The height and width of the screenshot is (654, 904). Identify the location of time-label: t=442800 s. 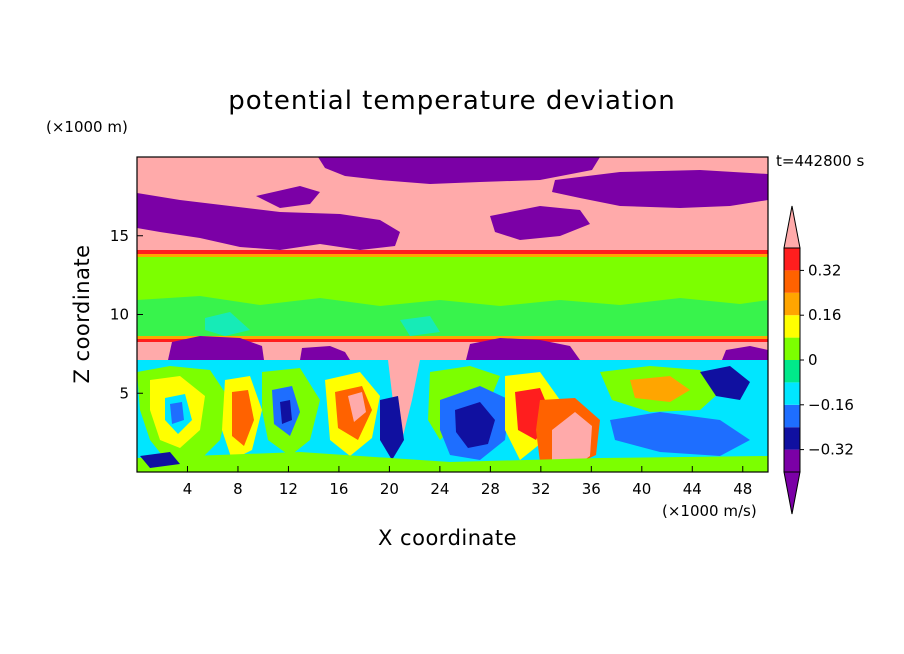
(820, 161).